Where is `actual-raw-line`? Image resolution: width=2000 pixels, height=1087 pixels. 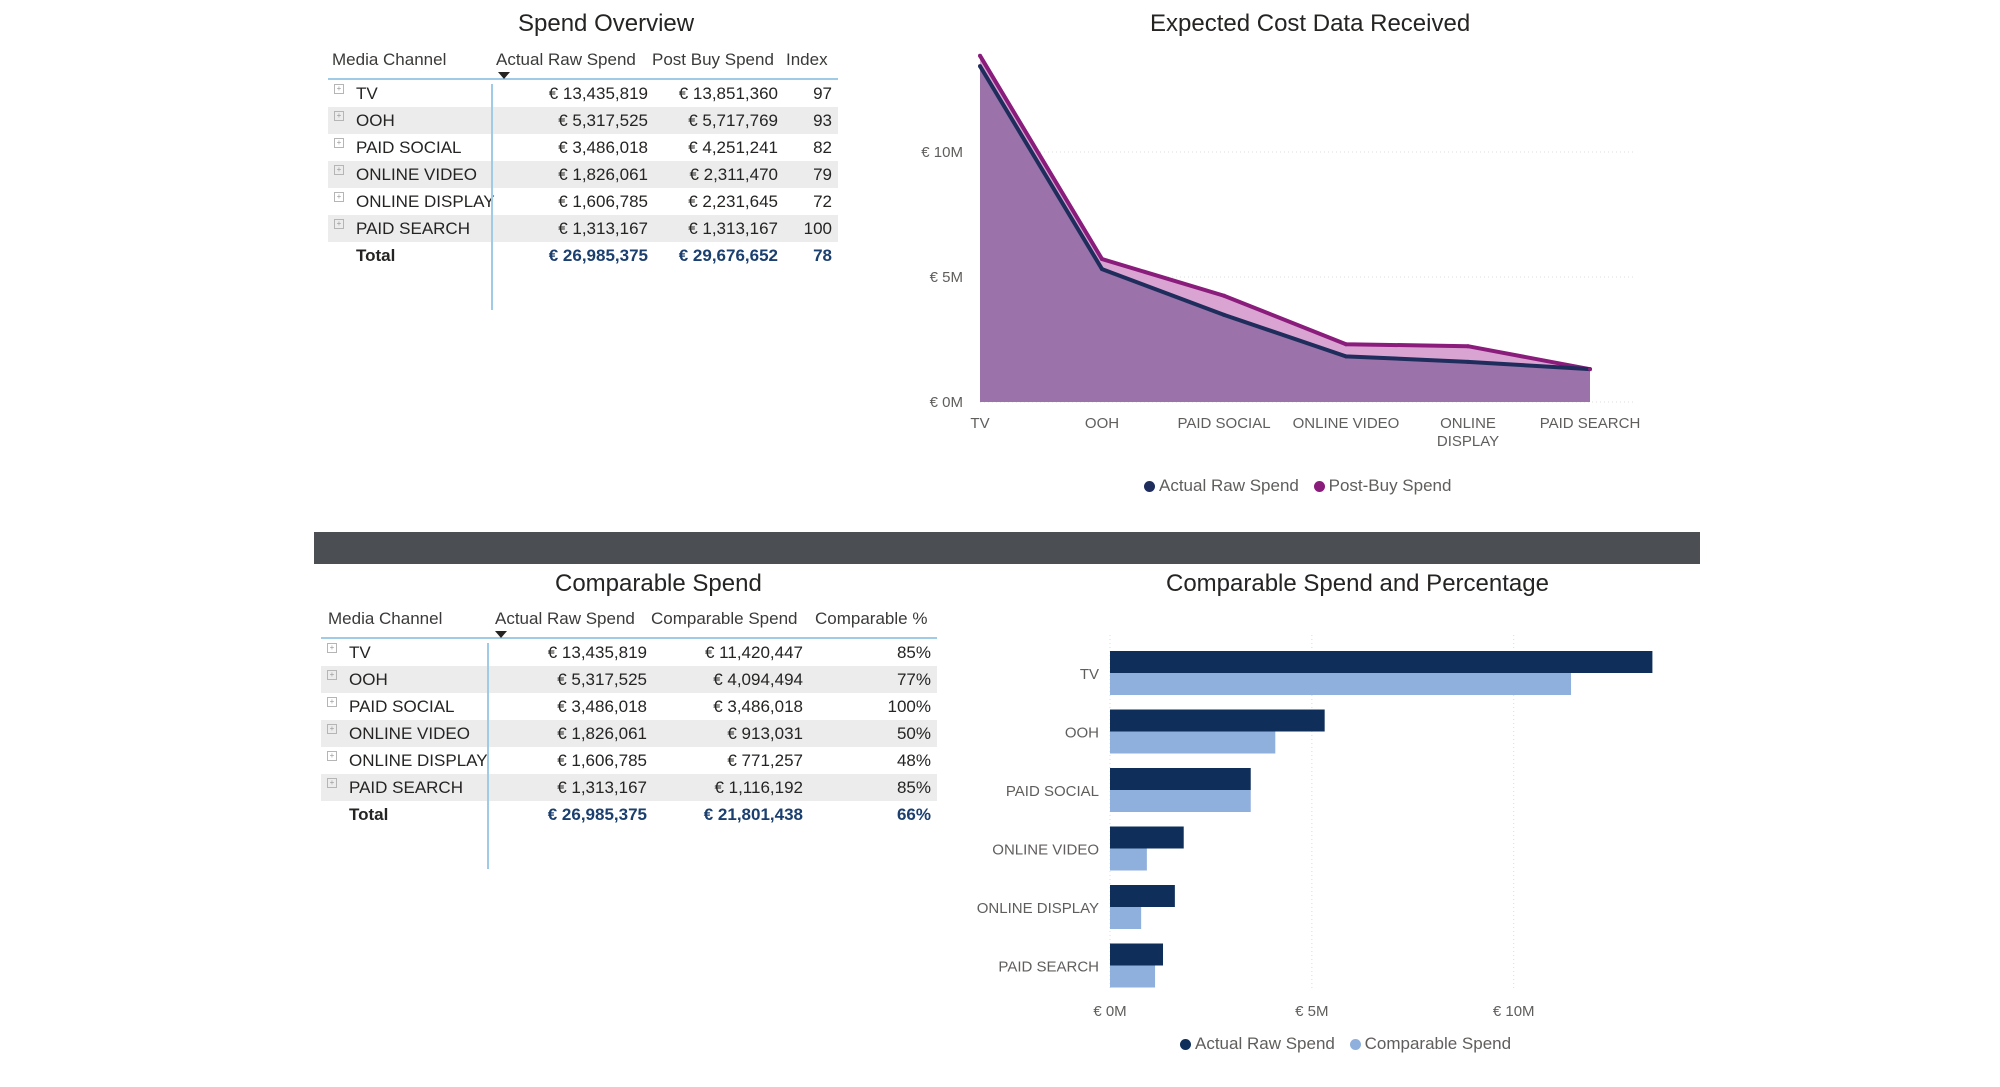
actual-raw-line is located at coordinates (1284, 218).